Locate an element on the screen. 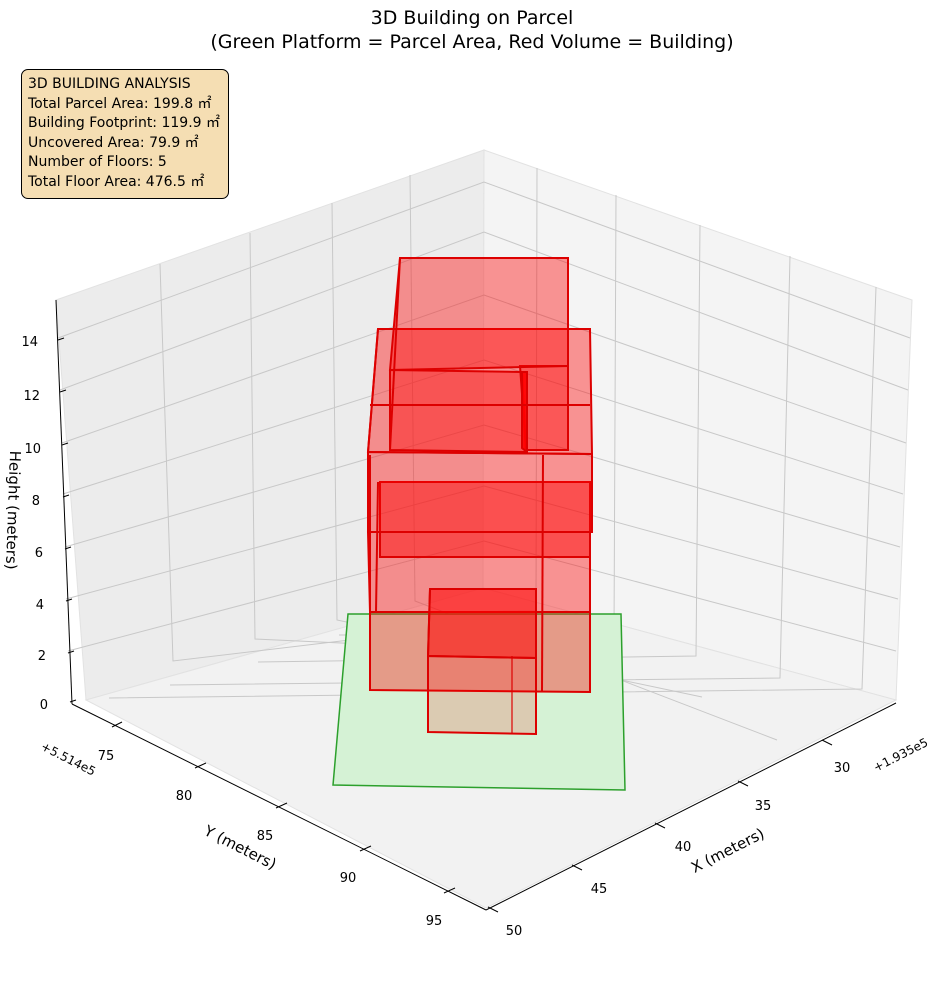 The image size is (944, 992). z-tick-label: 6 is located at coordinates (39, 553).